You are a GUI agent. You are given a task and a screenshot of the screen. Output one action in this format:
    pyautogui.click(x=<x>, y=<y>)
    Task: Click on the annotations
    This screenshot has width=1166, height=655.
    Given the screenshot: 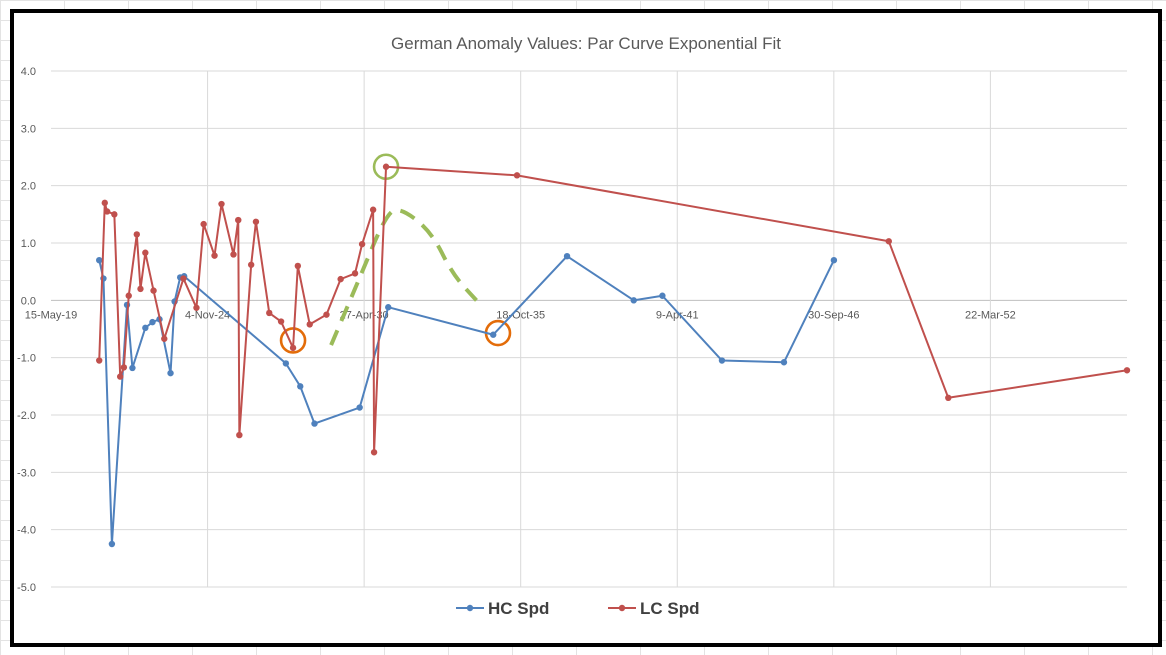 What is the action you would take?
    pyautogui.click(x=395, y=253)
    